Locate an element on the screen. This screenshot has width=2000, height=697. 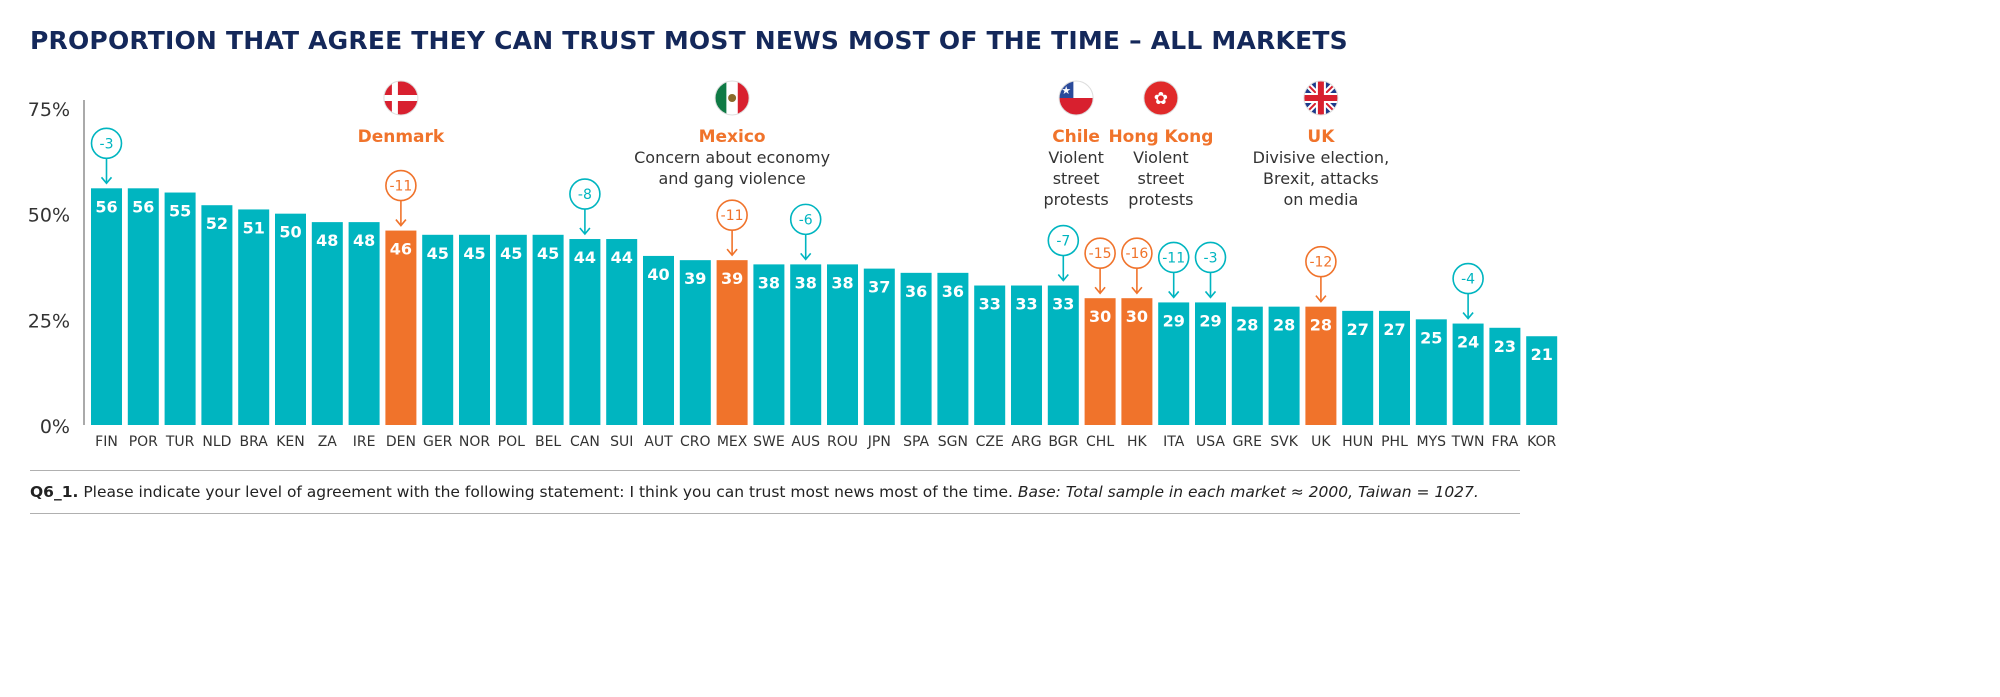
x-tick-label: AUT is located at coordinates (658, 442).